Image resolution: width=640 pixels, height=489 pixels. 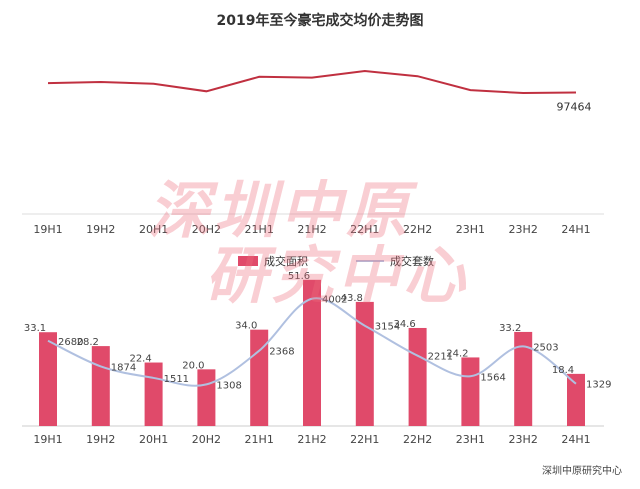 I want to click on top-x-tick-label: 23H1, so click(x=470, y=229).